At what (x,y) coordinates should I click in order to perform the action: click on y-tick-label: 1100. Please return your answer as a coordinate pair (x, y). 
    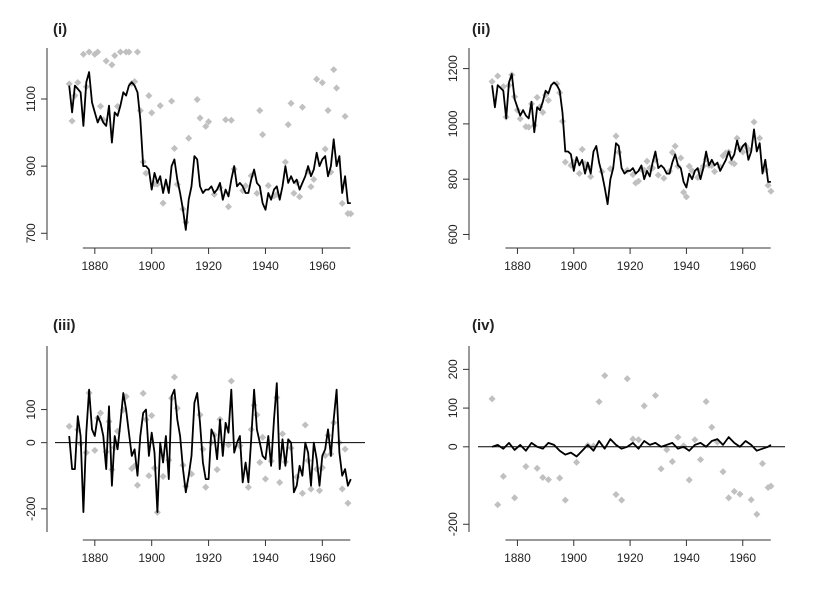
    Looking at the image, I should click on (31, 99).